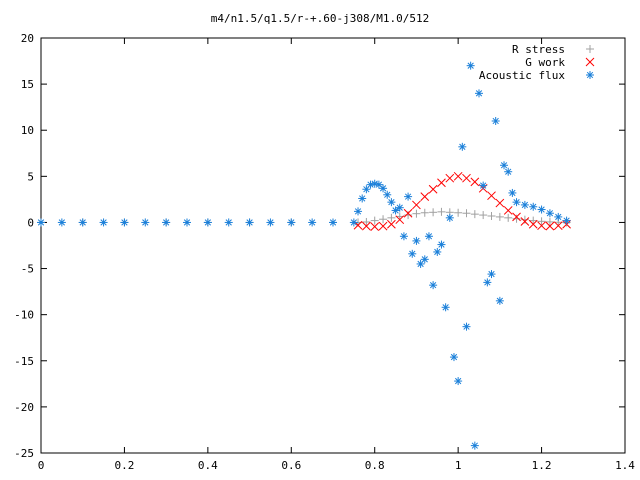 The width and height of the screenshot is (640, 480). Describe the element at coordinates (124, 465) in the screenshot. I see `x-tick-label: 0.2` at that location.